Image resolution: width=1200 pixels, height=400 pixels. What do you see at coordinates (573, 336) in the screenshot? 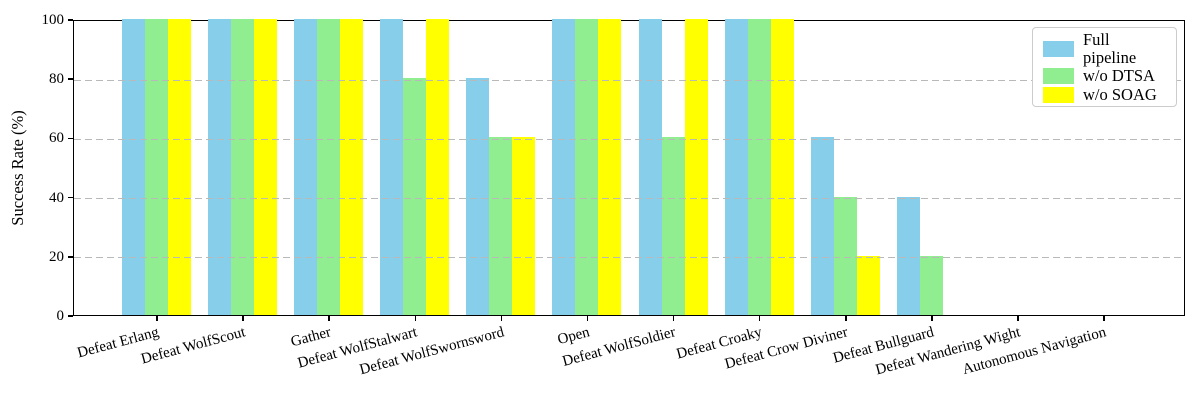
I see `x-tick-label: Open` at bounding box center [573, 336].